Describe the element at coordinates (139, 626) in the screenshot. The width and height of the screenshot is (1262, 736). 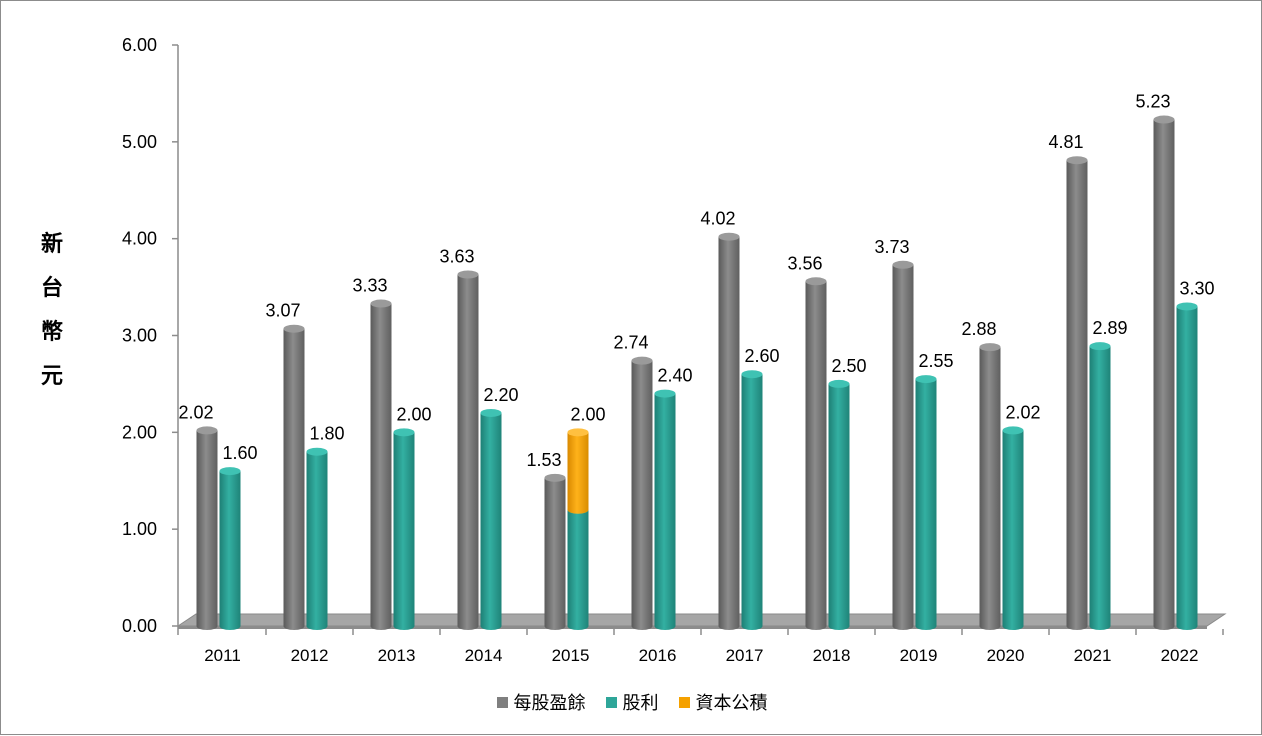
I see `y-tick-label: 0.00` at that location.